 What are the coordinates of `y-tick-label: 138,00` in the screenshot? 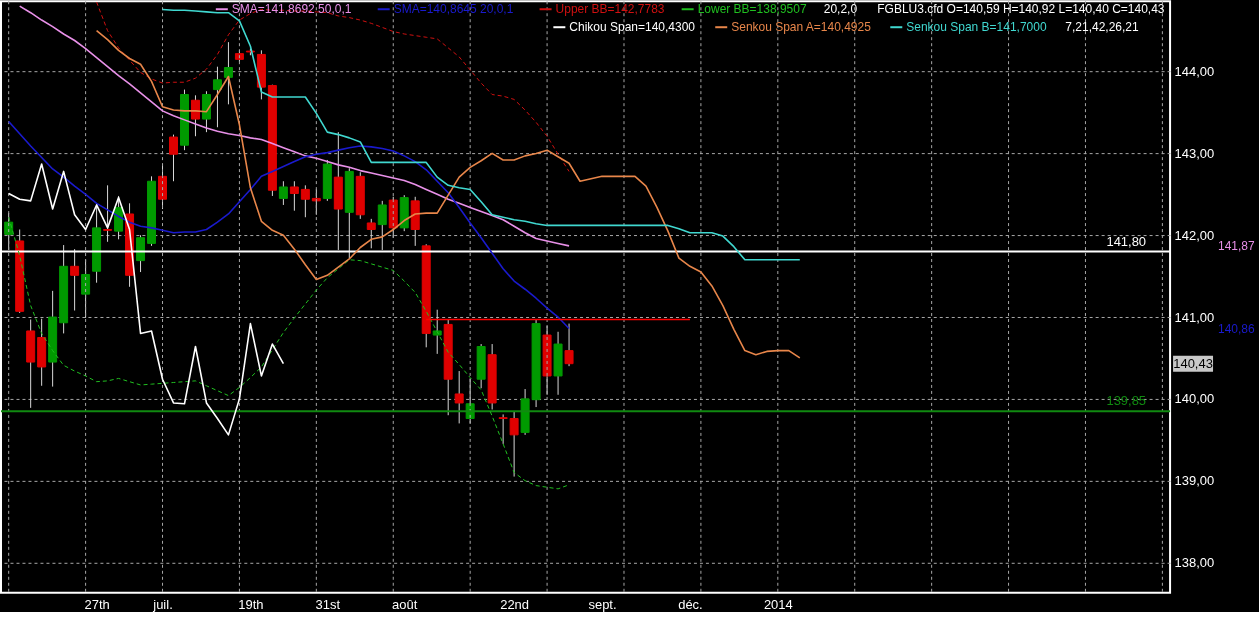 It's located at (1194, 562).